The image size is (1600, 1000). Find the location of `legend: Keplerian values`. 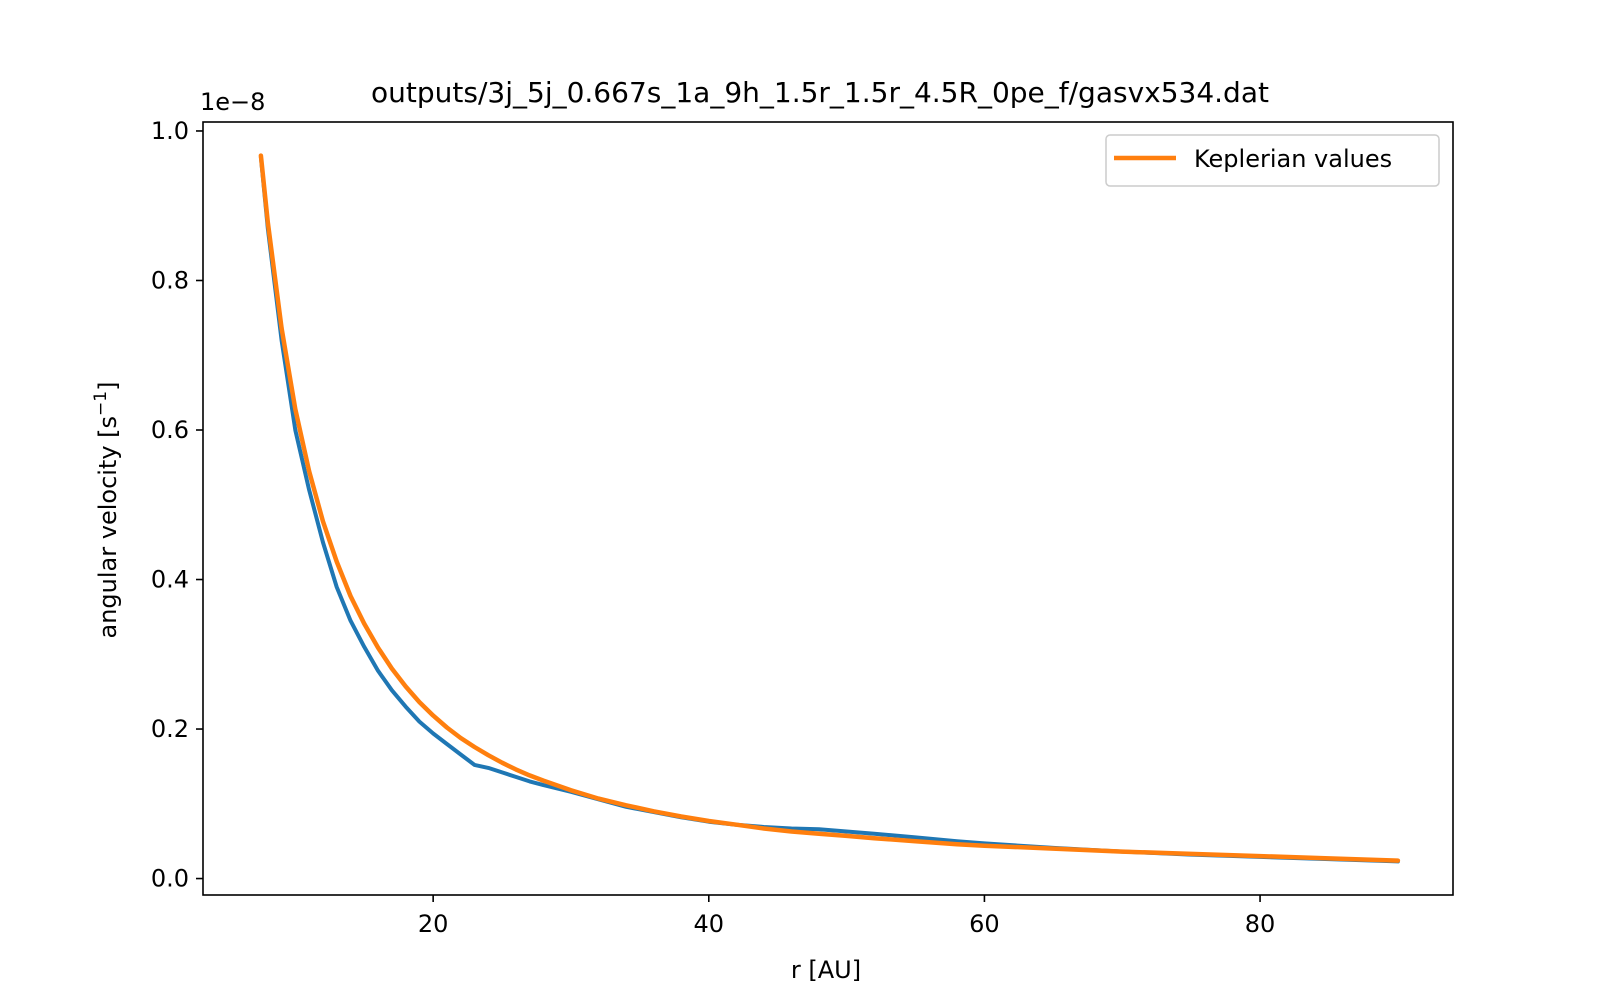

legend: Keplerian values is located at coordinates (1272, 160).